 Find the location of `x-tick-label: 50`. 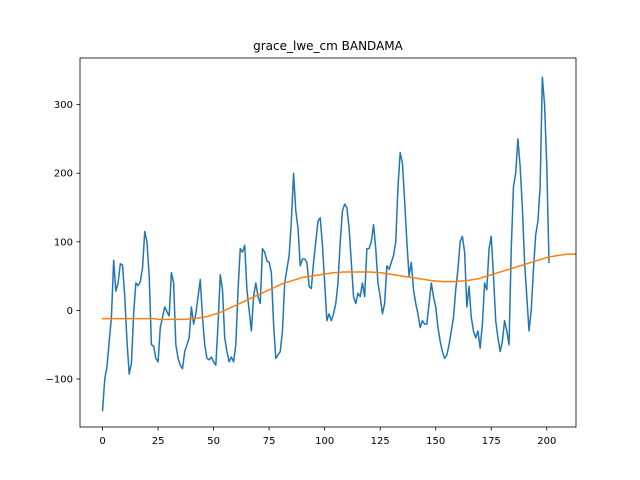

x-tick-label: 50 is located at coordinates (213, 441).